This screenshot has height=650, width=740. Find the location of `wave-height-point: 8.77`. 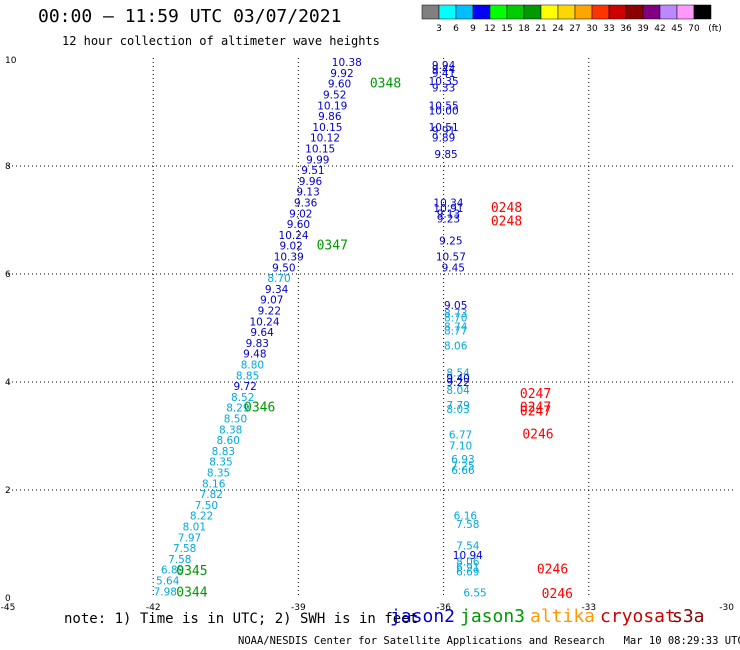

wave-height-point: 8.77 is located at coordinates (455, 331).